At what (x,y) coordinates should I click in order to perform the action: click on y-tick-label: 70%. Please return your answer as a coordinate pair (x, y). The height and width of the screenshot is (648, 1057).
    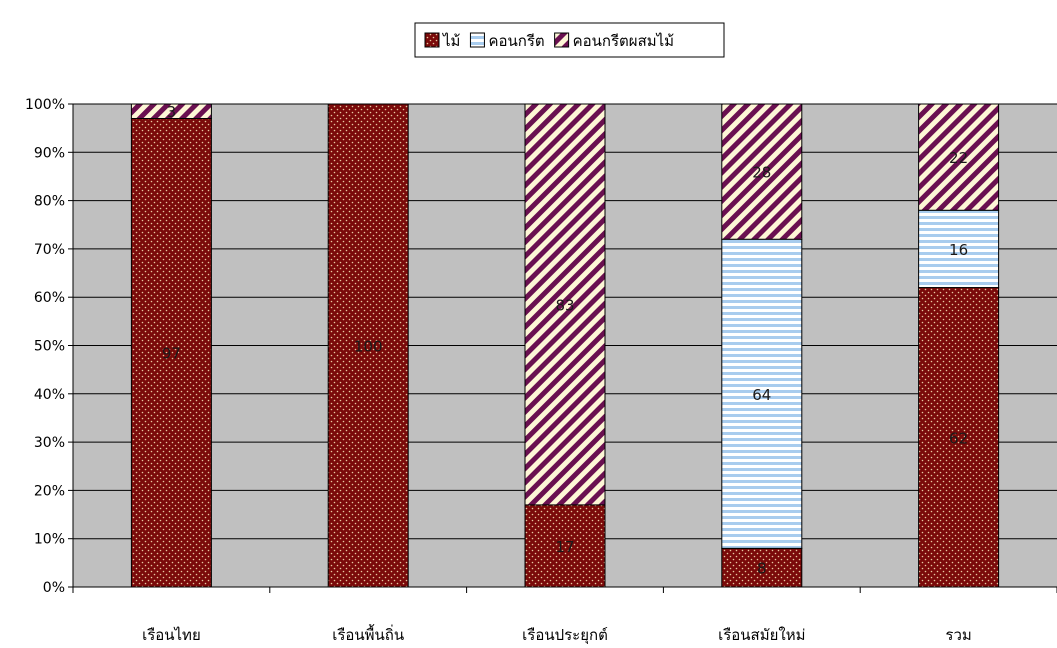
    Looking at the image, I should click on (49, 250).